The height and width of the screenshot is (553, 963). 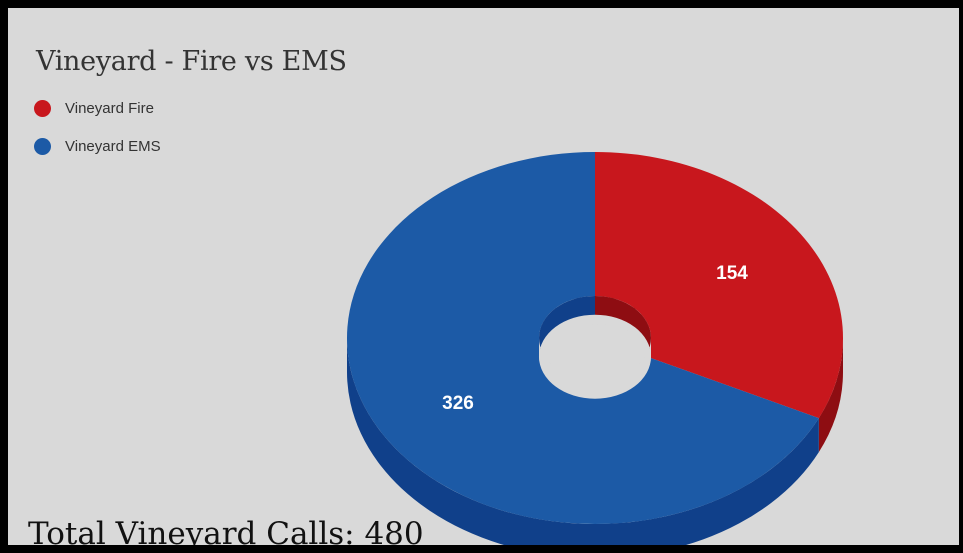 I want to click on legend-label-ems: Vineyard EMS, so click(x=113, y=146).